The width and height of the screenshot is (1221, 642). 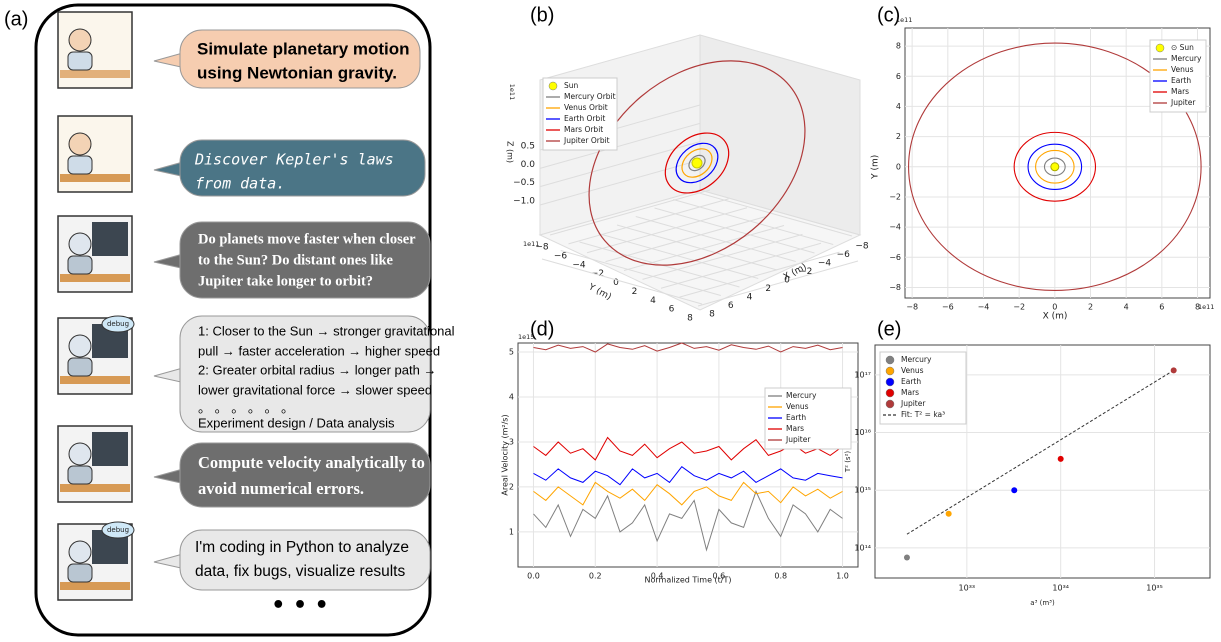 I want to click on x-axis-label: Normalized Time (t/T), so click(x=688, y=580).